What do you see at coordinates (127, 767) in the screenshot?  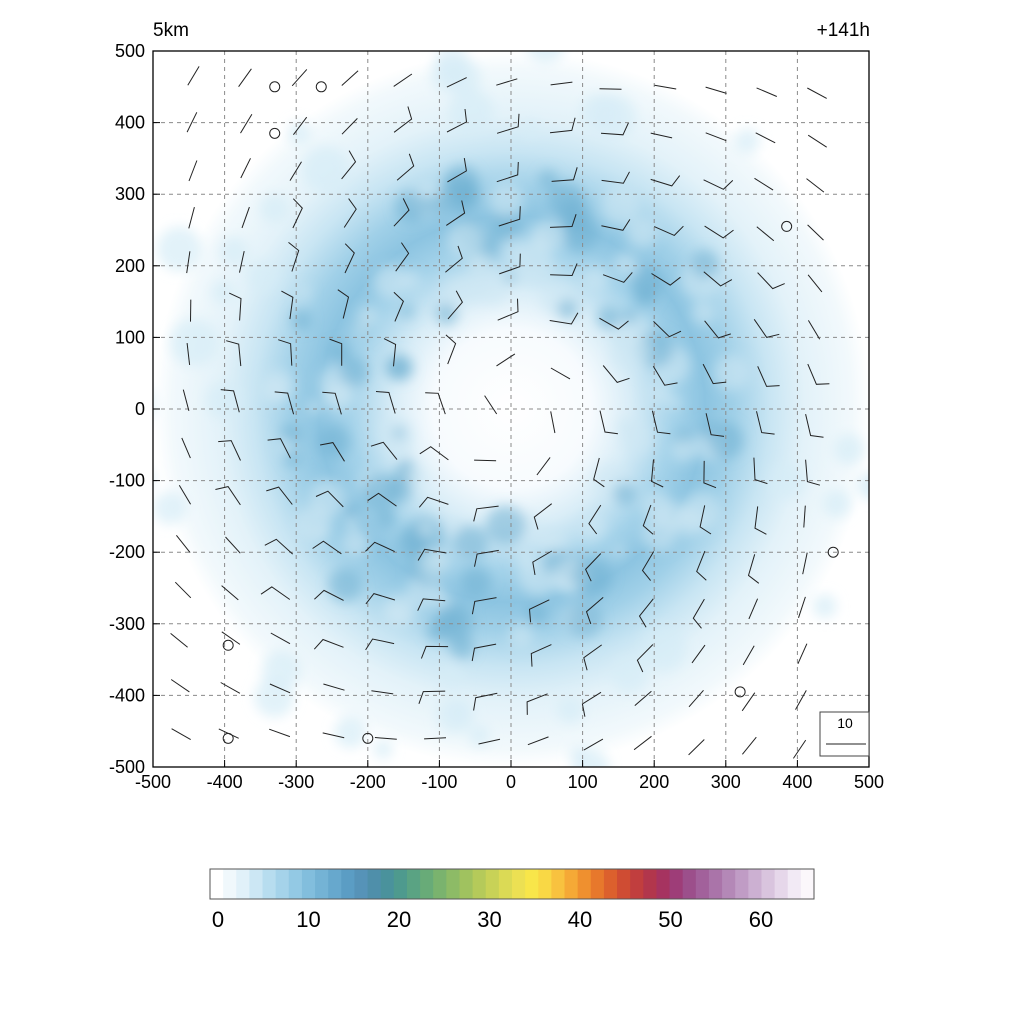 I see `y-tick-label: -500` at bounding box center [127, 767].